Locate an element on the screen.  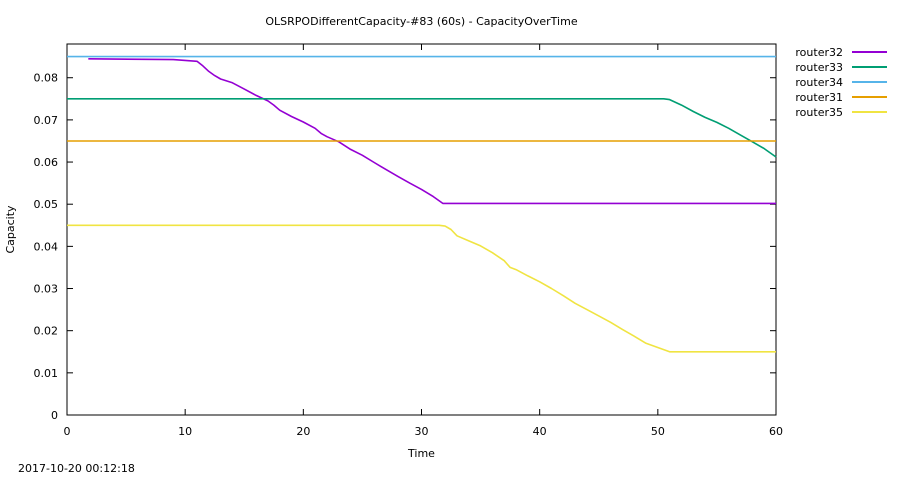
x-tick-label: 0 is located at coordinates (67, 431).